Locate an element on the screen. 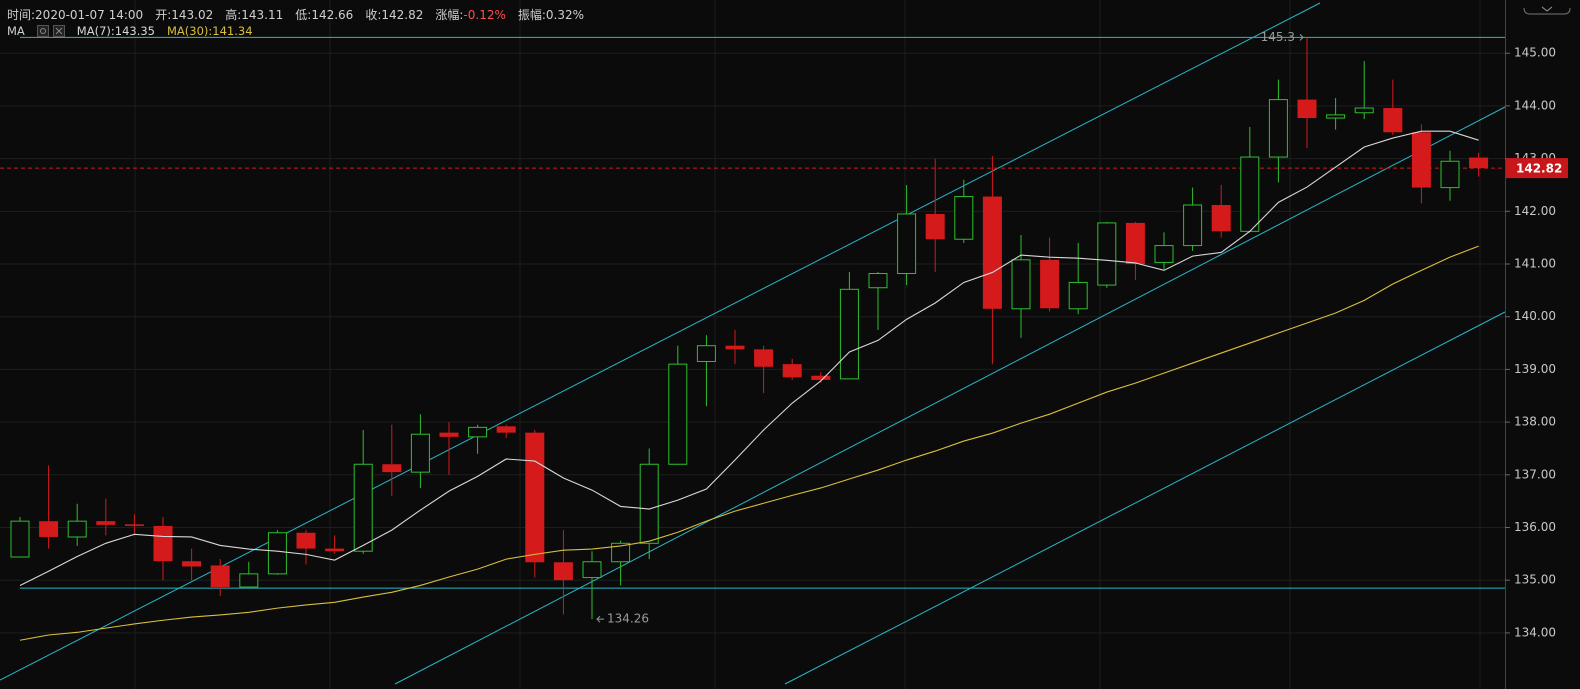 Image resolution: width=1580 pixels, height=689 pixels. menu-tab is located at coordinates (1547, 11).